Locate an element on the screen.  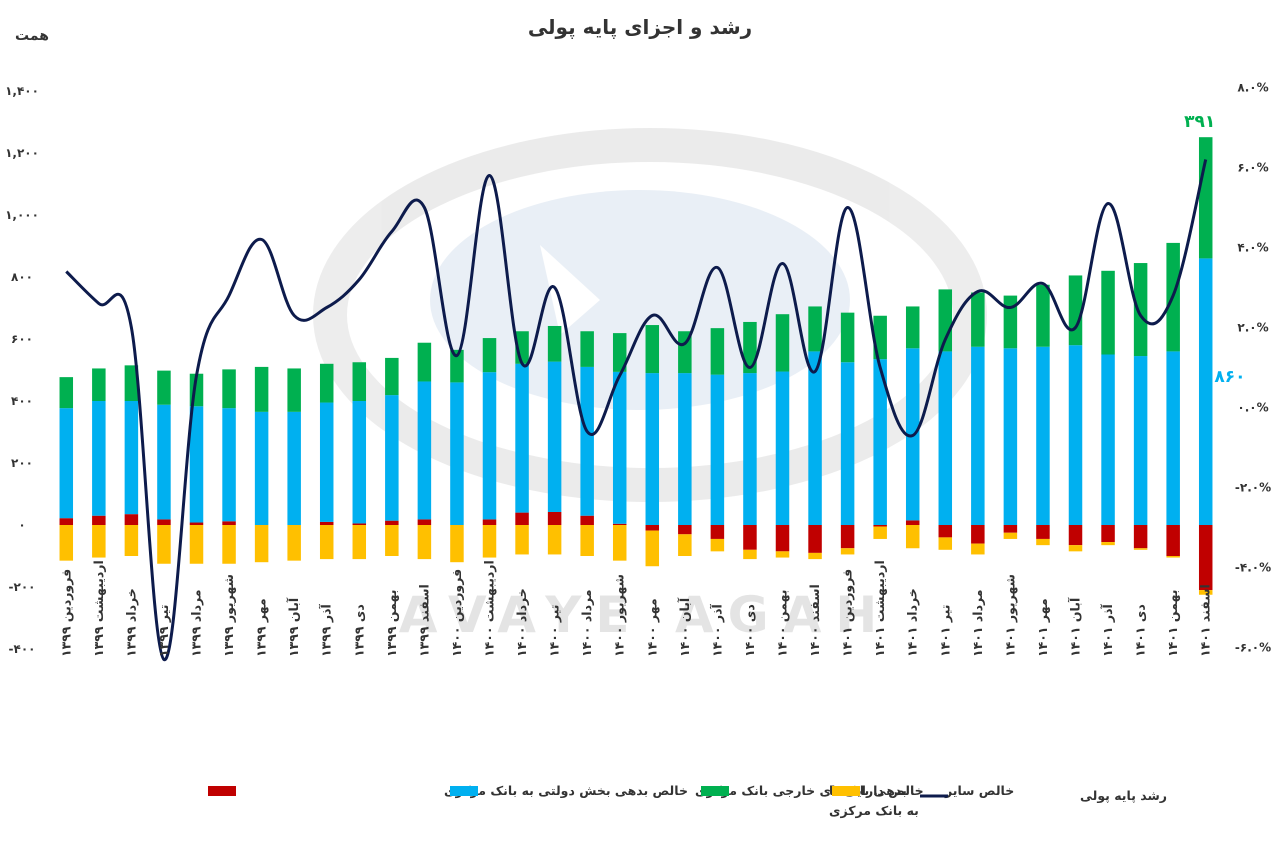
x-tick-label: شهریور ۱۴۰۱ is located at coordinates (1009, 615).